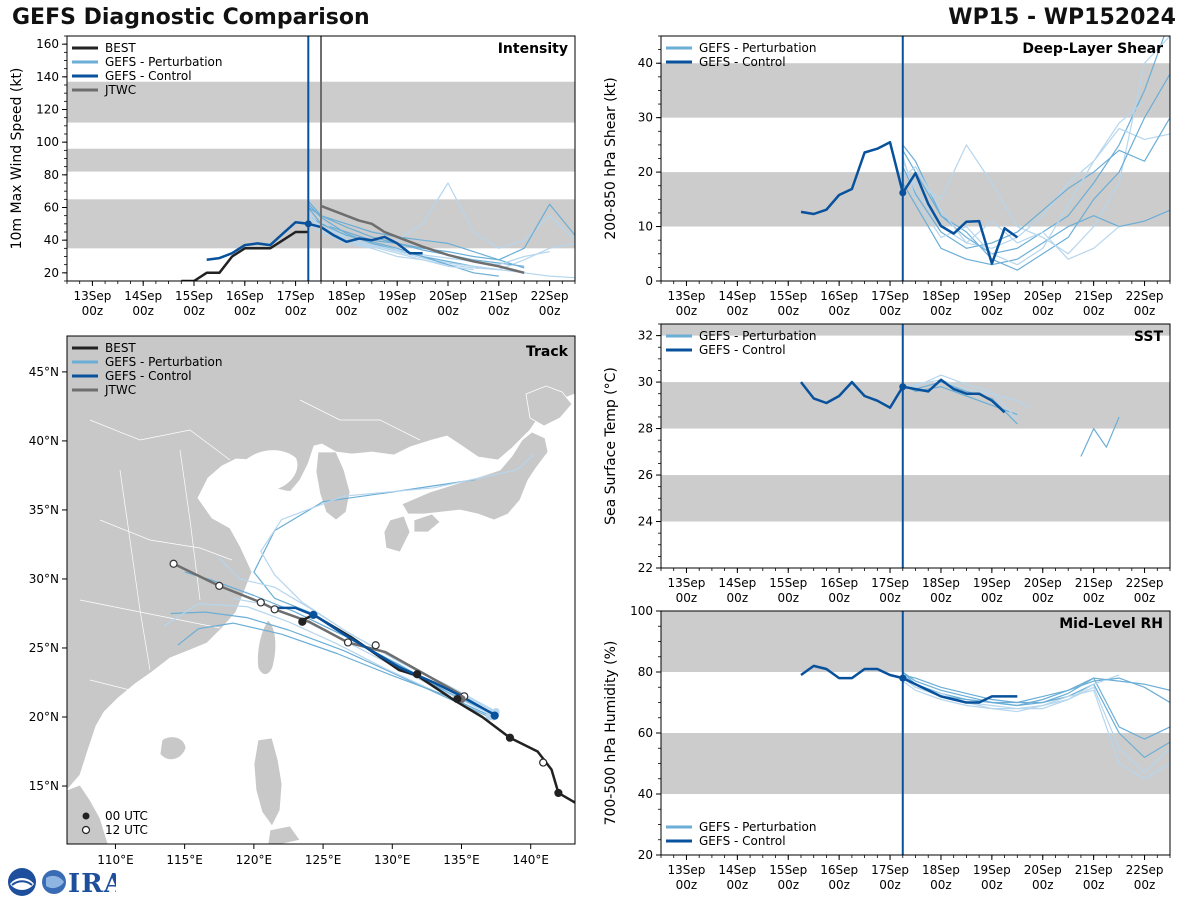 The image size is (1200, 900). Describe the element at coordinates (86, 830) in the screenshot. I see `legend-marker-12utc` at that location.